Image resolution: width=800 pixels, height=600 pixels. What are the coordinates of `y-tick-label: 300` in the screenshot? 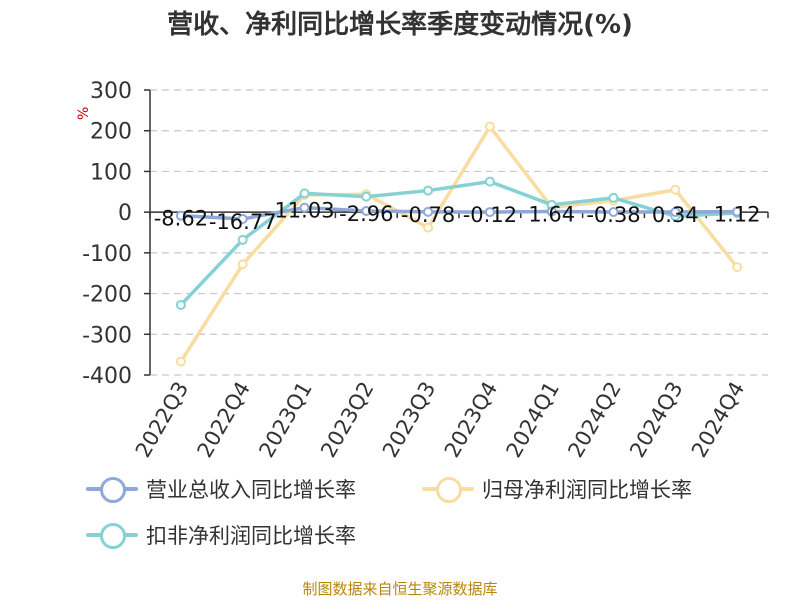 It's located at (111, 91).